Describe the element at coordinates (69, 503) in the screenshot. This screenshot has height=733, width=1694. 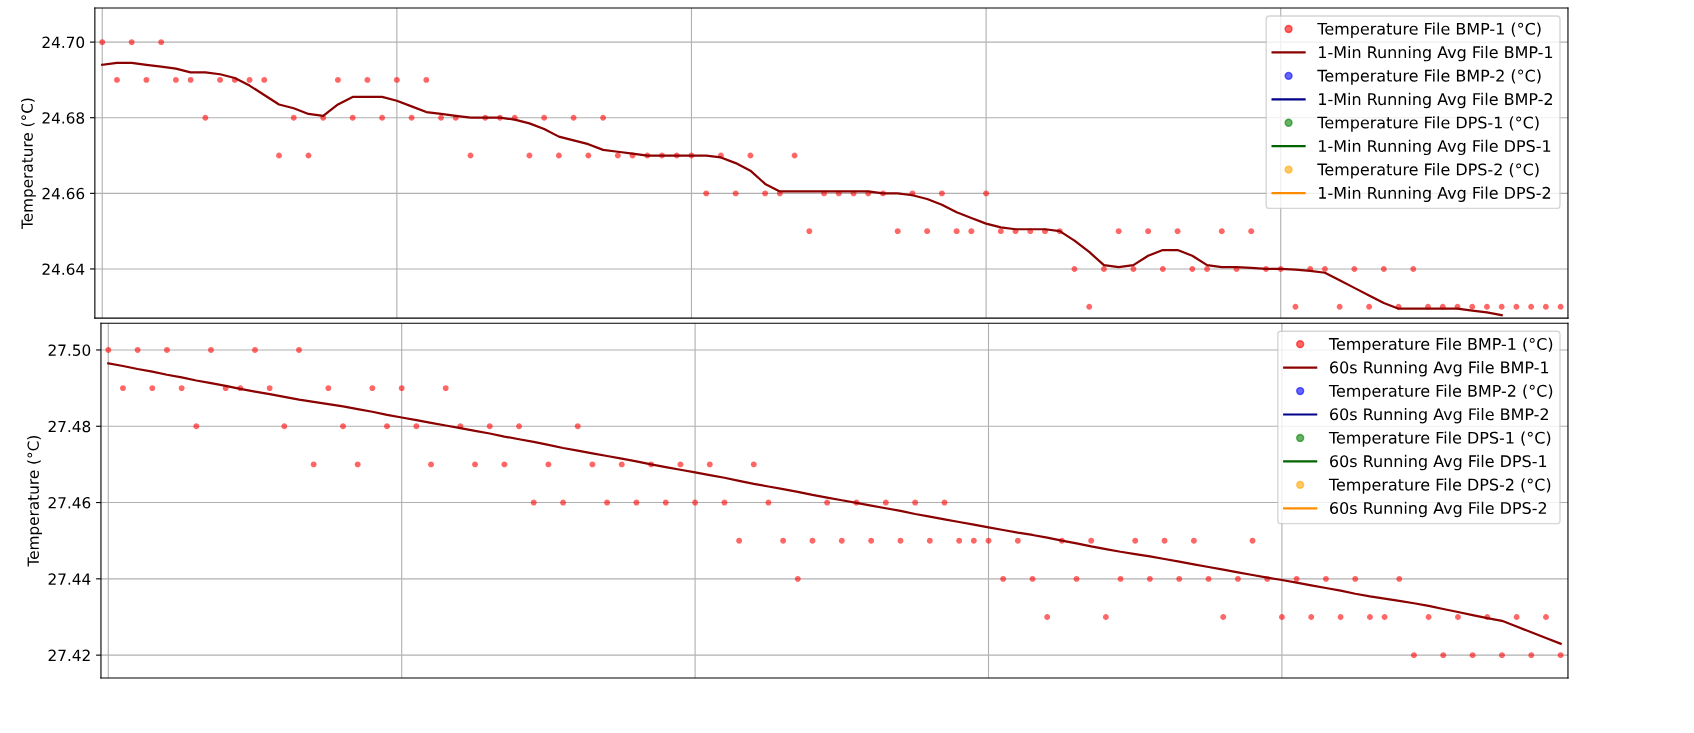
I see `y-tick-label: 27.46` at that location.